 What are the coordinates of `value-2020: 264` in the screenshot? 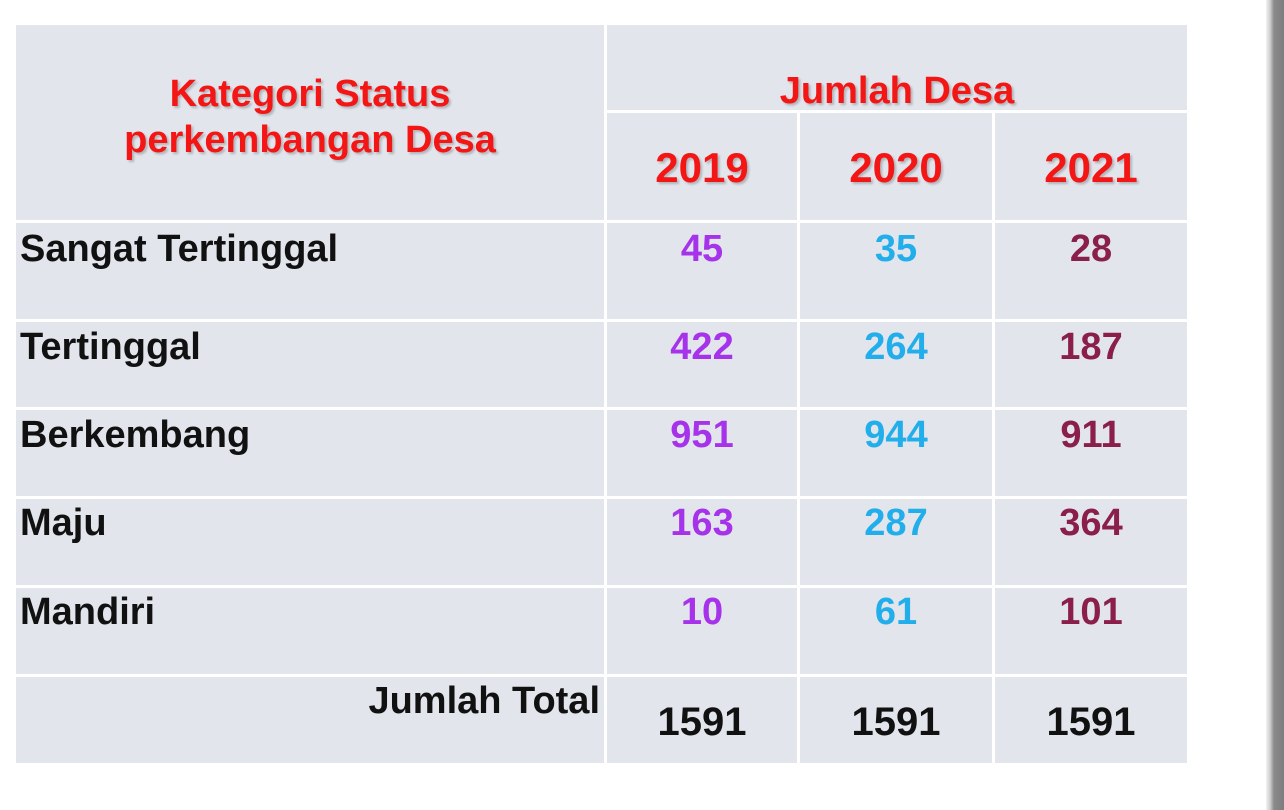 It's located at (896, 347).